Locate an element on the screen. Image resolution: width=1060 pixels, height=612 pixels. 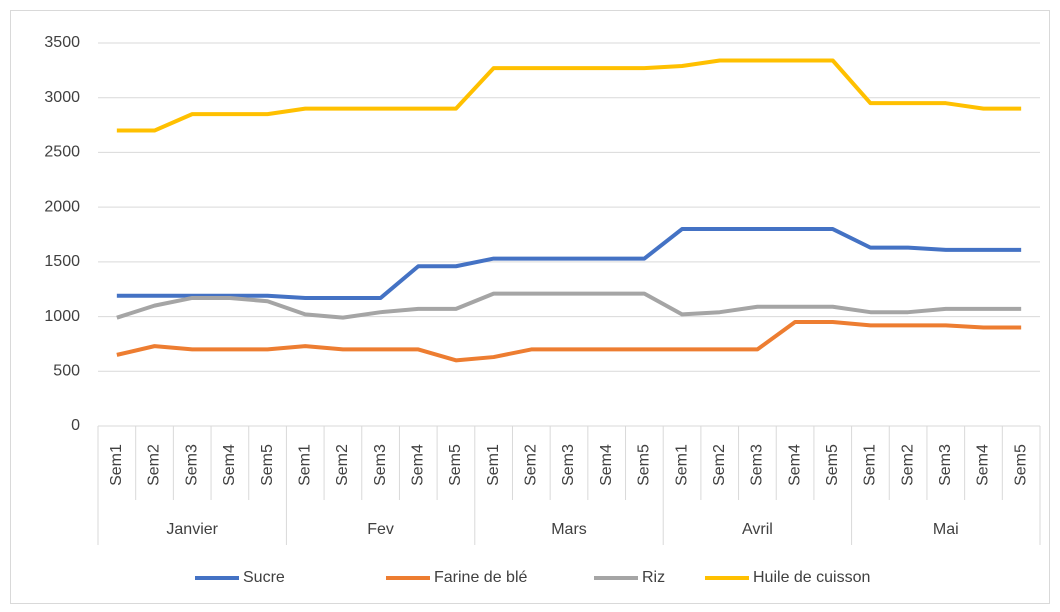
y-tick-label: 3000 is located at coordinates (62, 97).